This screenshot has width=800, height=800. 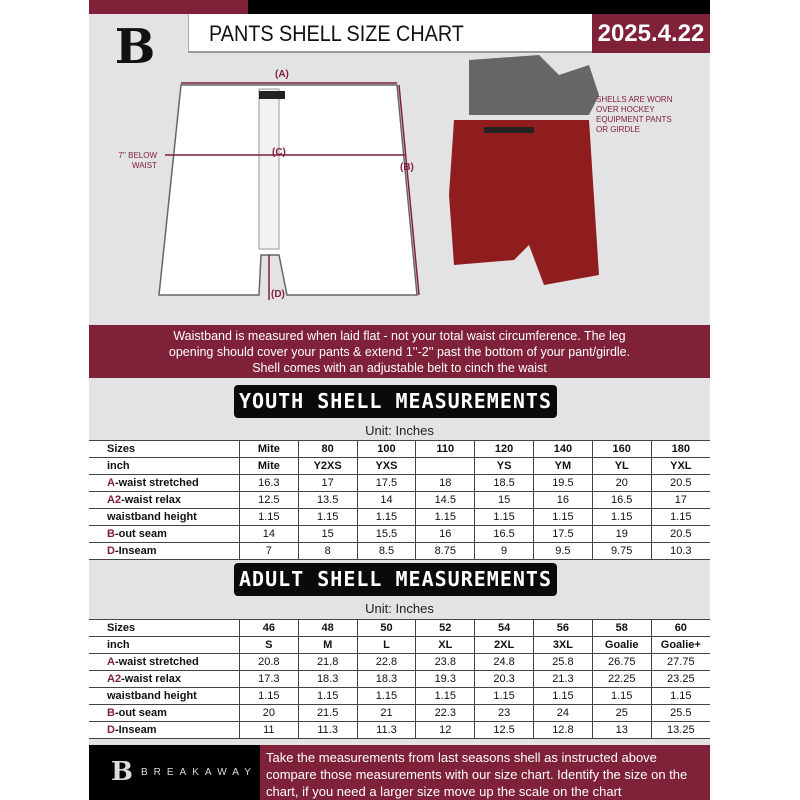 What do you see at coordinates (164, 730) in the screenshot?
I see `row-label: D-Inseam` at bounding box center [164, 730].